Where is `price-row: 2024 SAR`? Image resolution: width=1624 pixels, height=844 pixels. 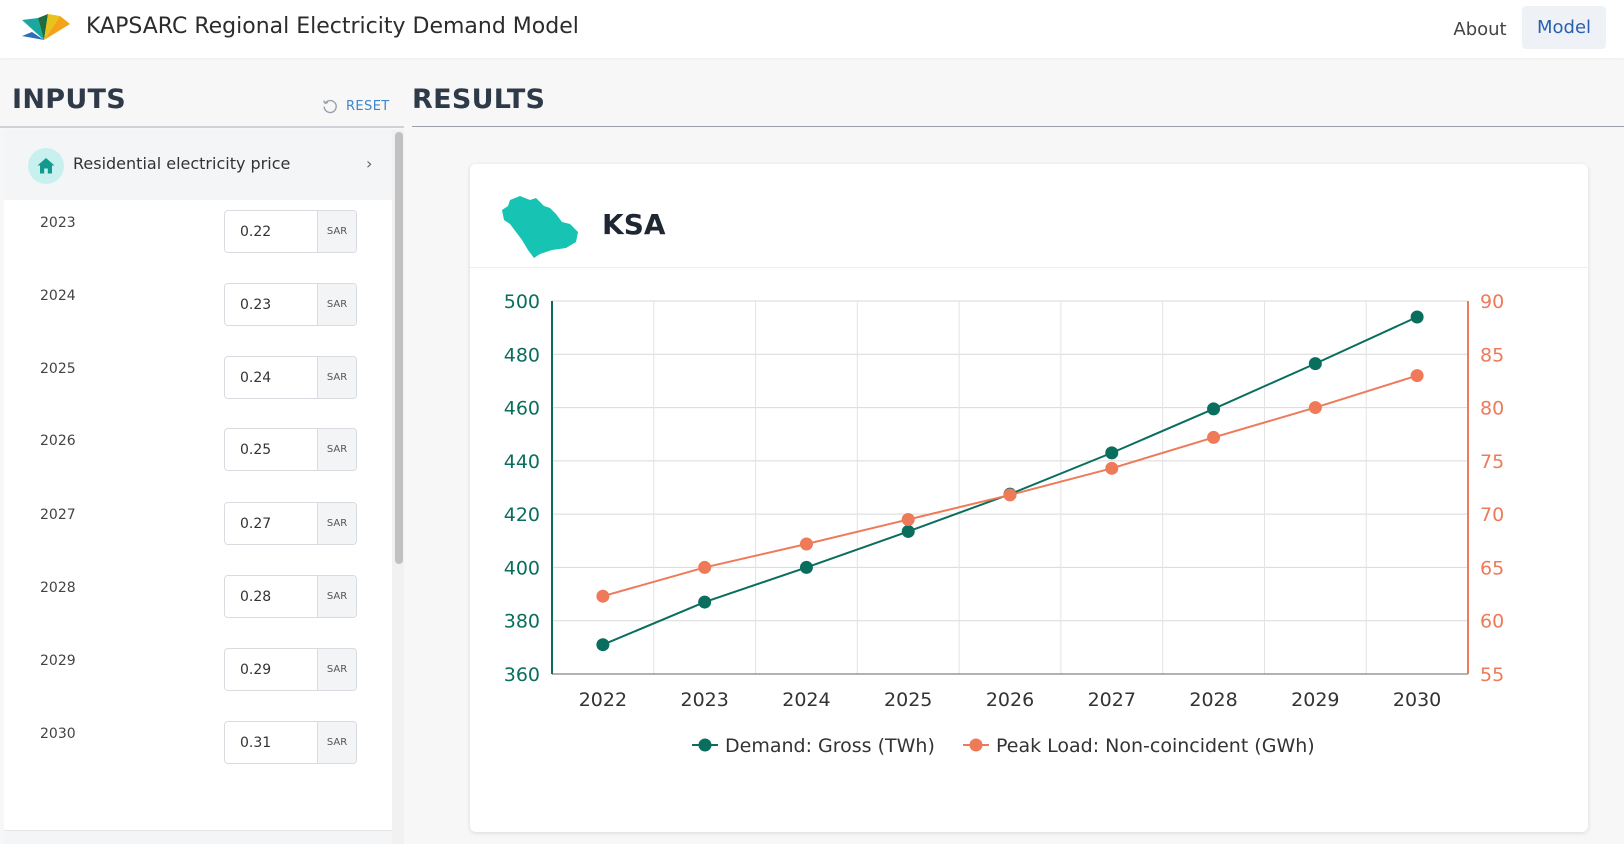
price-row: 2024 SAR is located at coordinates (199, 305).